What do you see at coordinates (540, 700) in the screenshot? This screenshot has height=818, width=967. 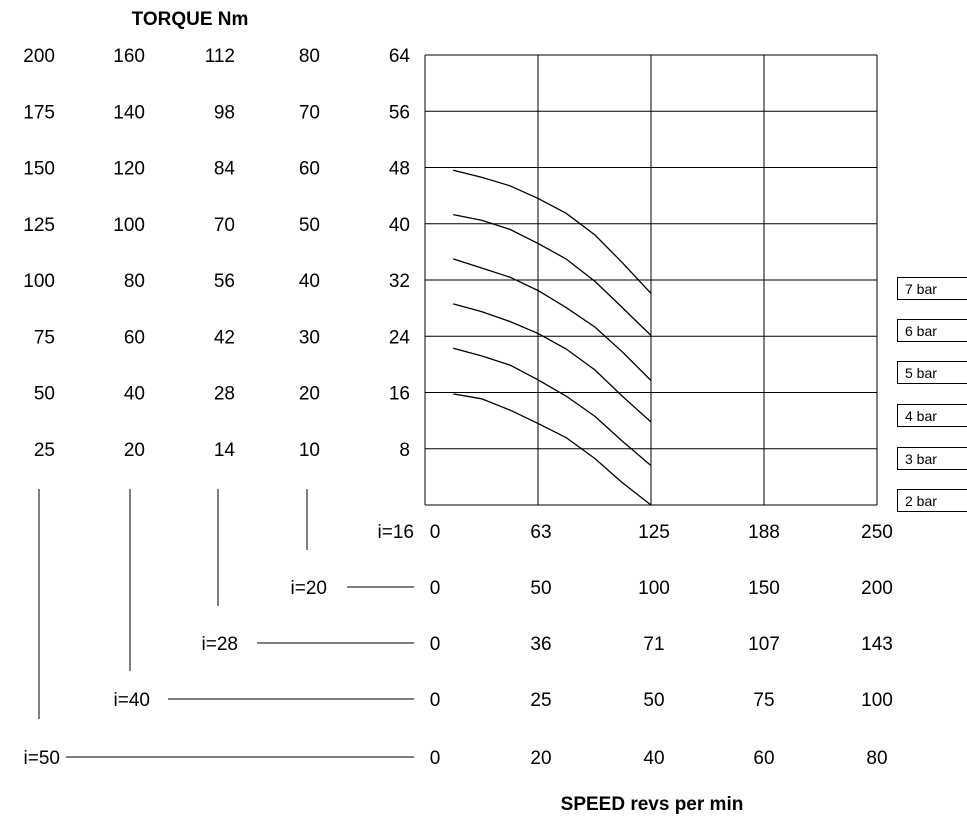 I see `speed-tick-r3-t1: 25` at bounding box center [540, 700].